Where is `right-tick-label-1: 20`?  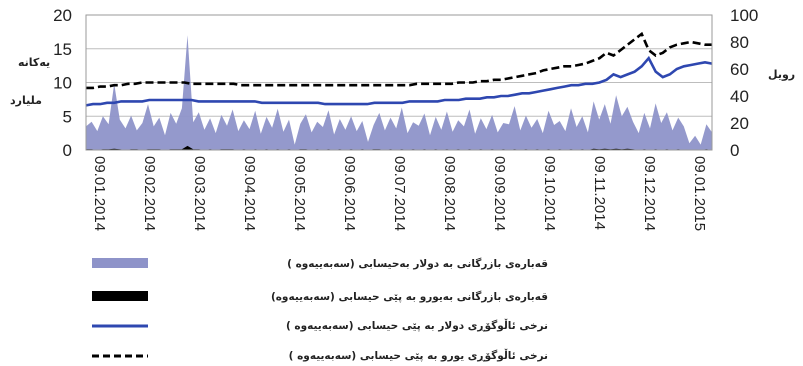
right-tick-label-1: 20 is located at coordinates (739, 123).